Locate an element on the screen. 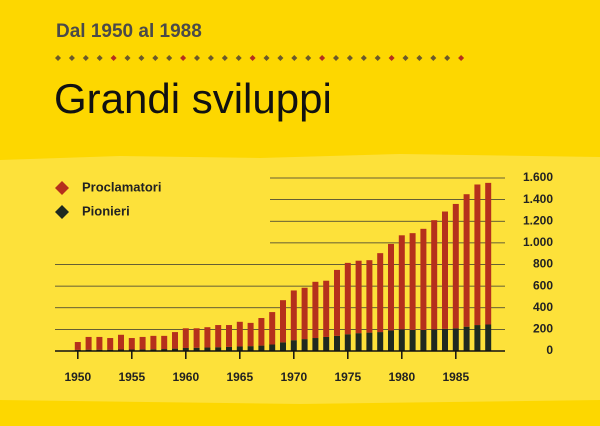 The height and width of the screenshot is (426, 600). x-tick-label: 1975 is located at coordinates (347, 377).